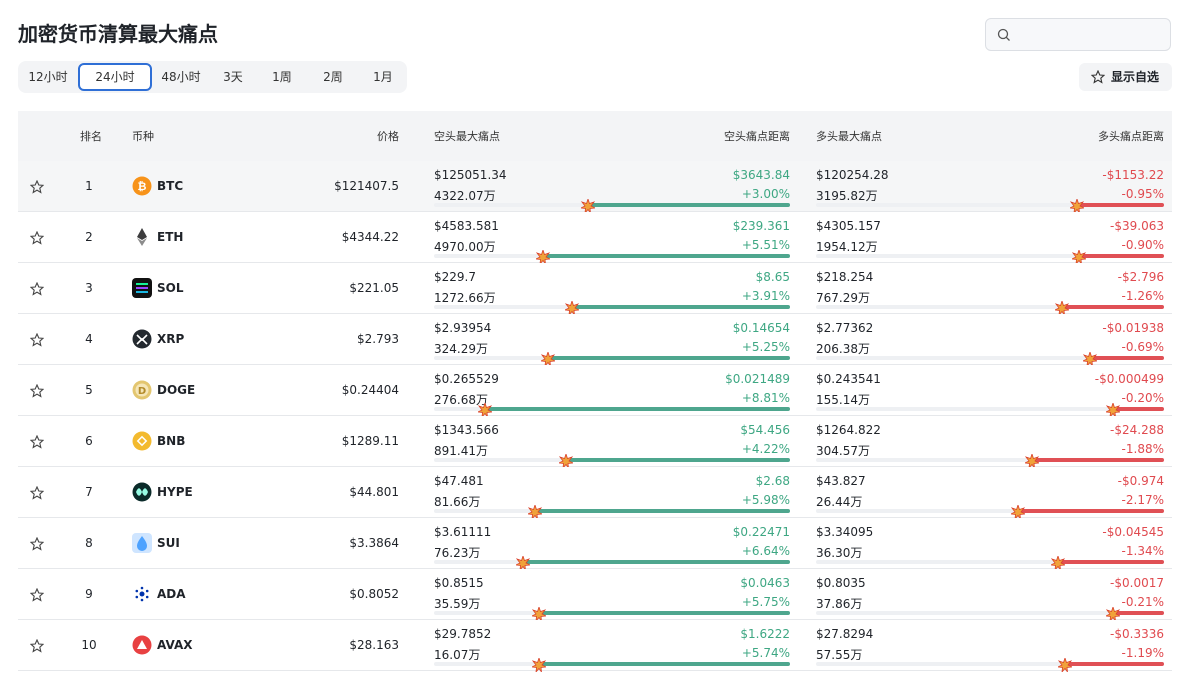  I want to click on time-tabs: 12小时 24小时 48小时 3天 1周 2周 1月, so click(212, 77).